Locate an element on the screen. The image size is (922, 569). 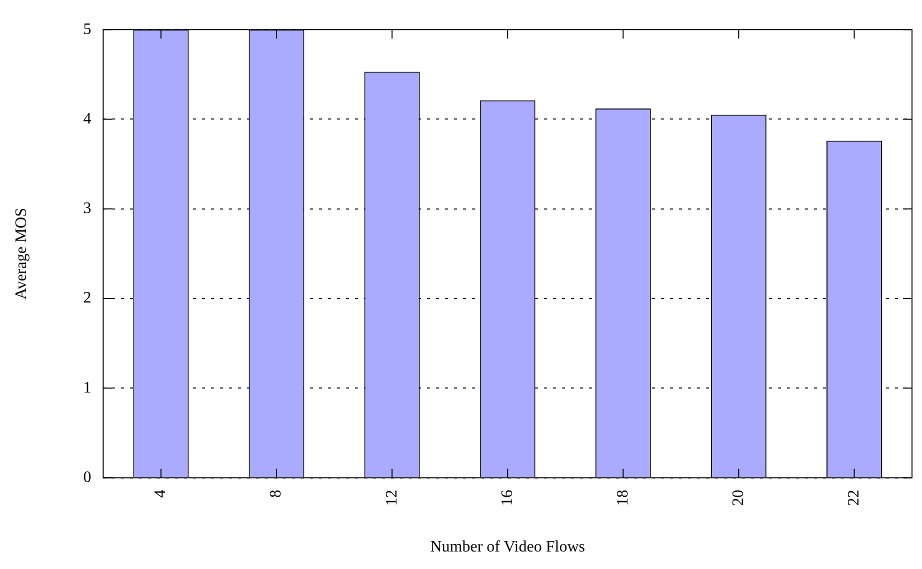
y-tick-label: 1 is located at coordinates (87, 387).